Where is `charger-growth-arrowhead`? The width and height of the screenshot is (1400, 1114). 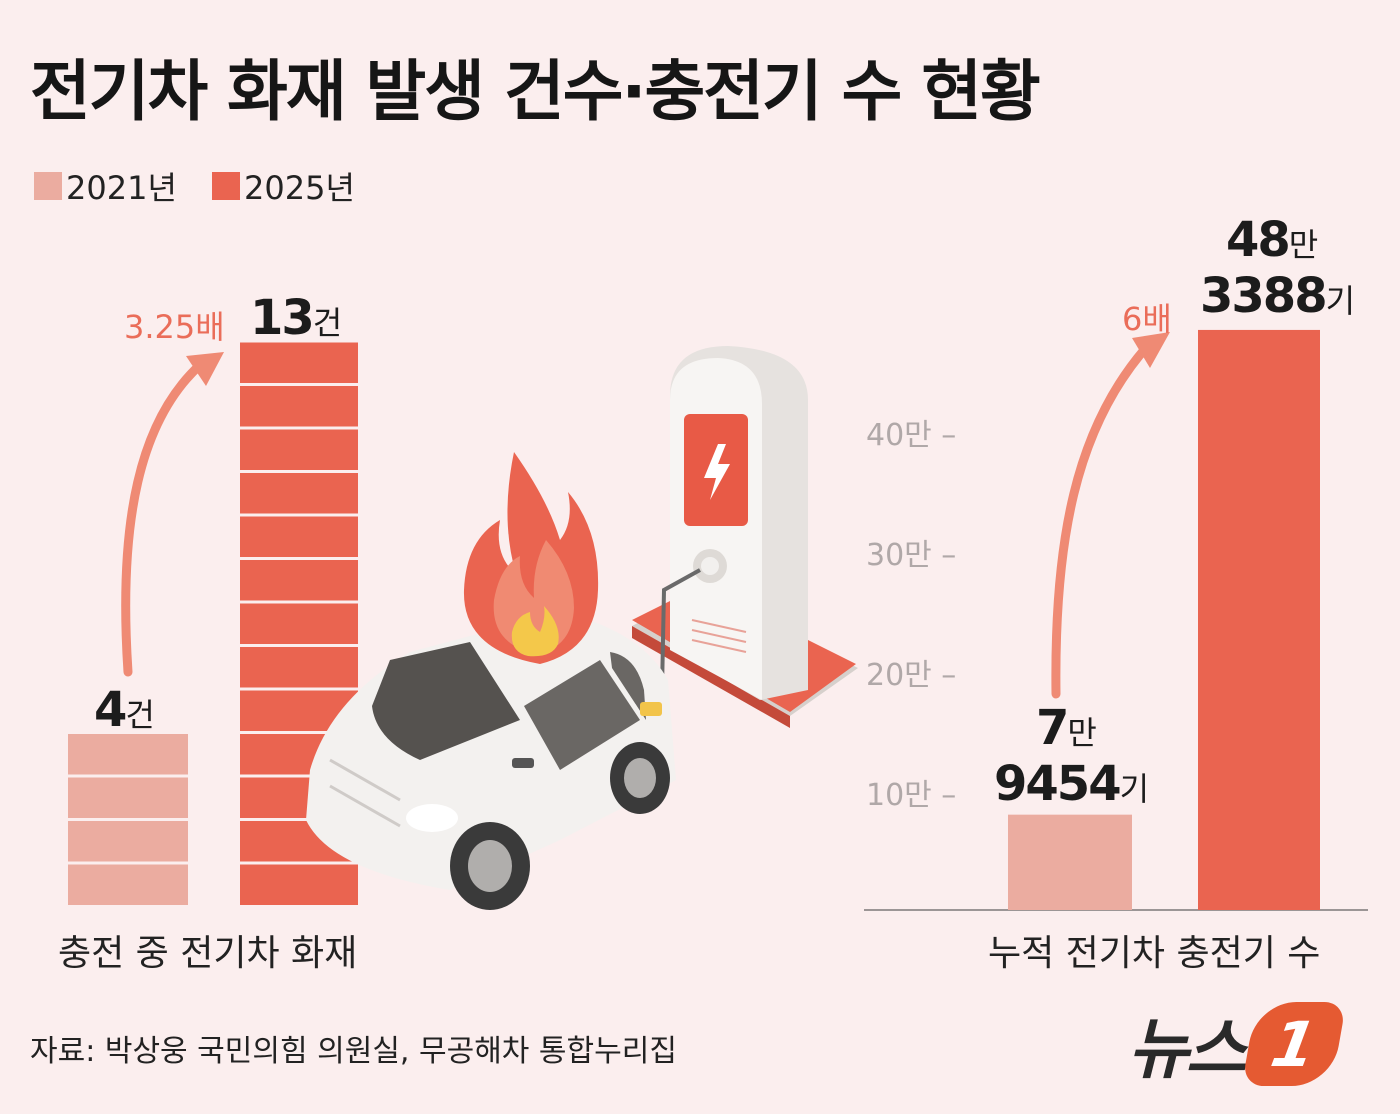 charger-growth-arrowhead is located at coordinates (1151, 350).